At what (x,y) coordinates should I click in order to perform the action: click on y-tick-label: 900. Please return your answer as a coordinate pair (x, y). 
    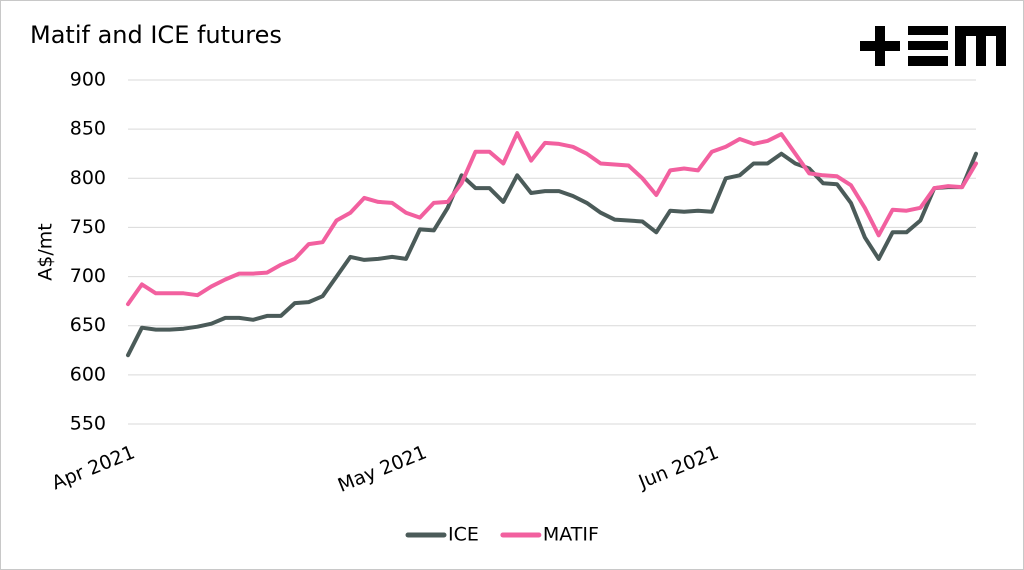
    Looking at the image, I should click on (88, 80).